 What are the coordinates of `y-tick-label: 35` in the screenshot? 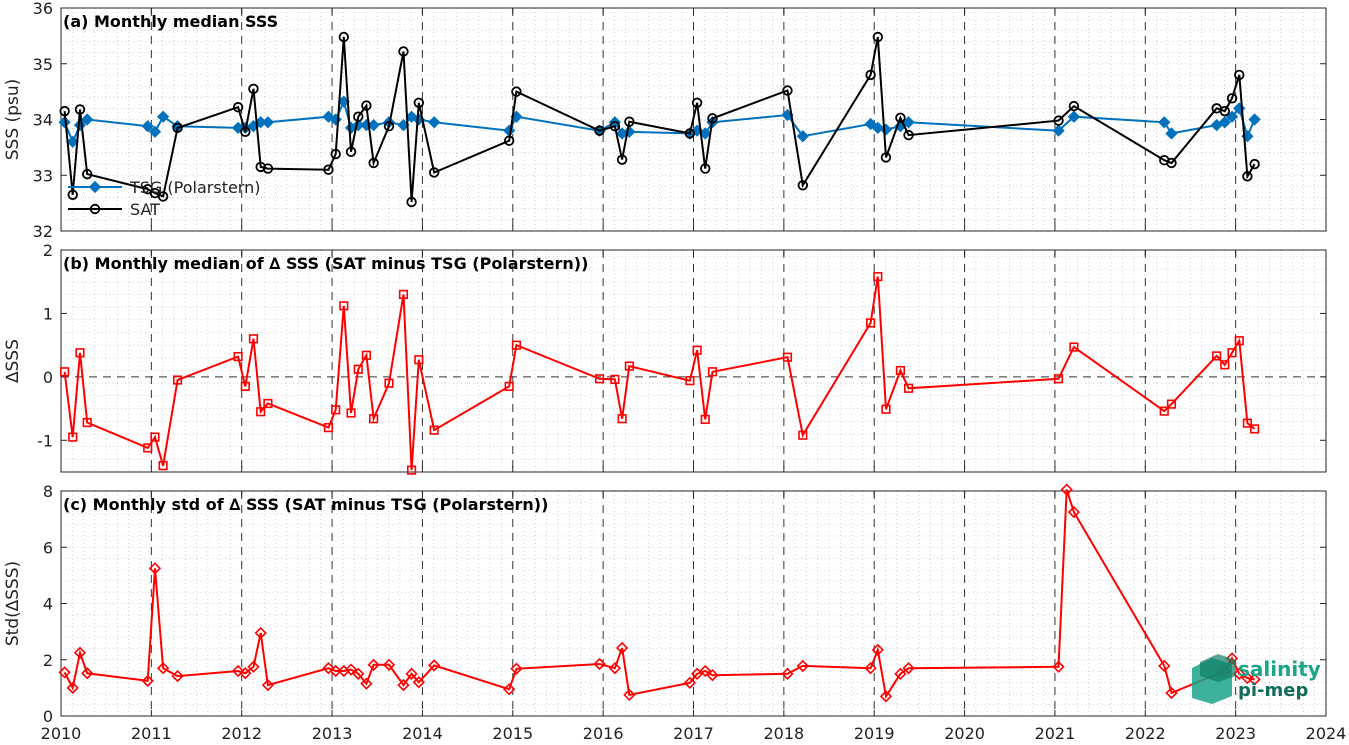 It's located at (43, 64).